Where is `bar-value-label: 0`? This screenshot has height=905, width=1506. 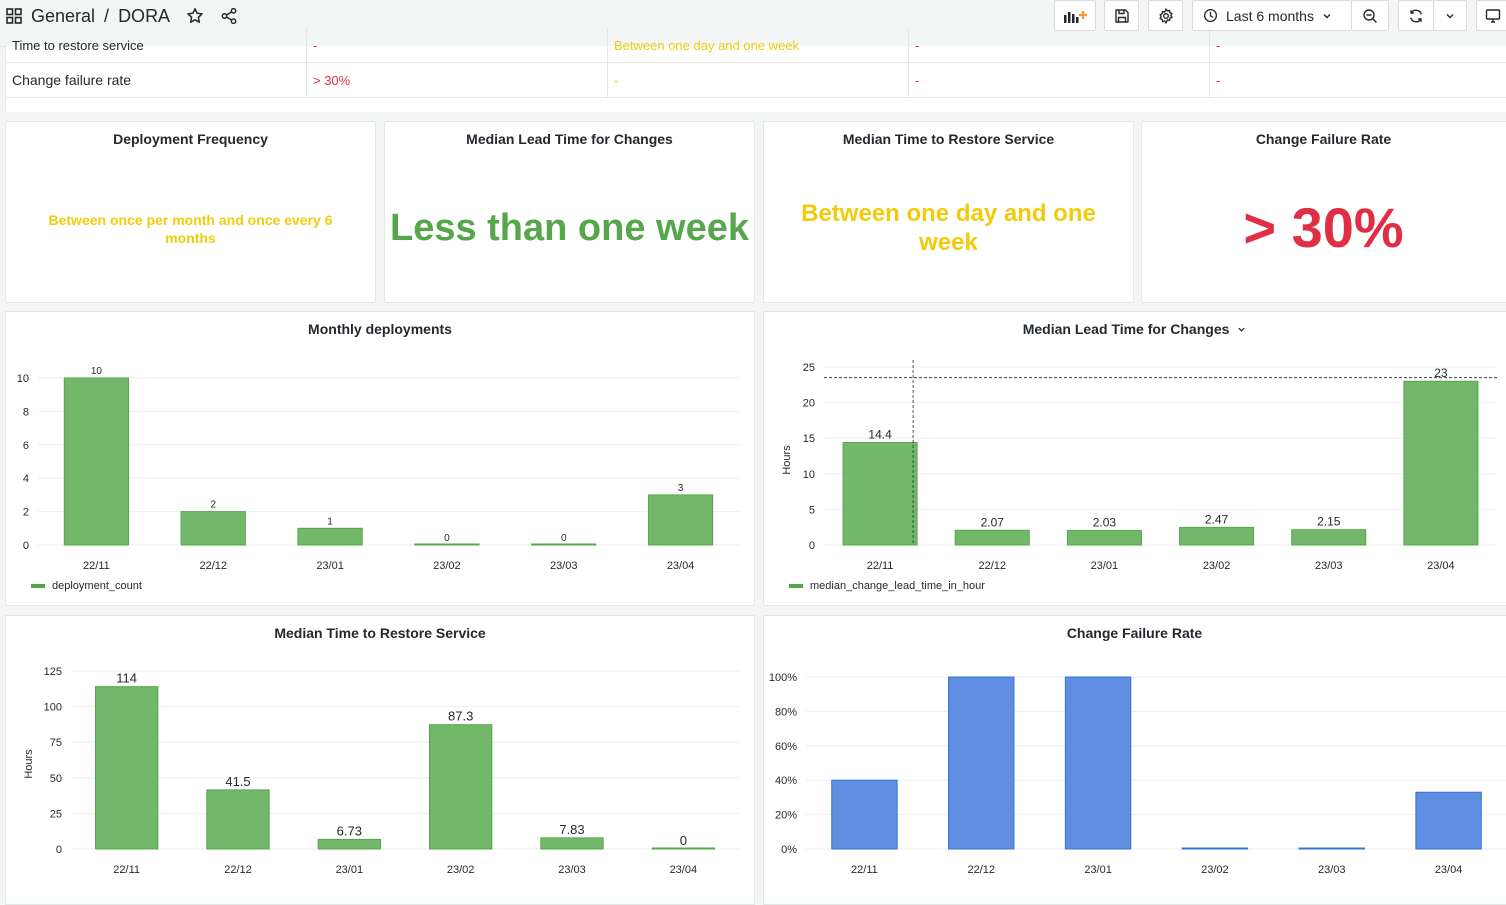
bar-value-label: 0 is located at coordinates (564, 538).